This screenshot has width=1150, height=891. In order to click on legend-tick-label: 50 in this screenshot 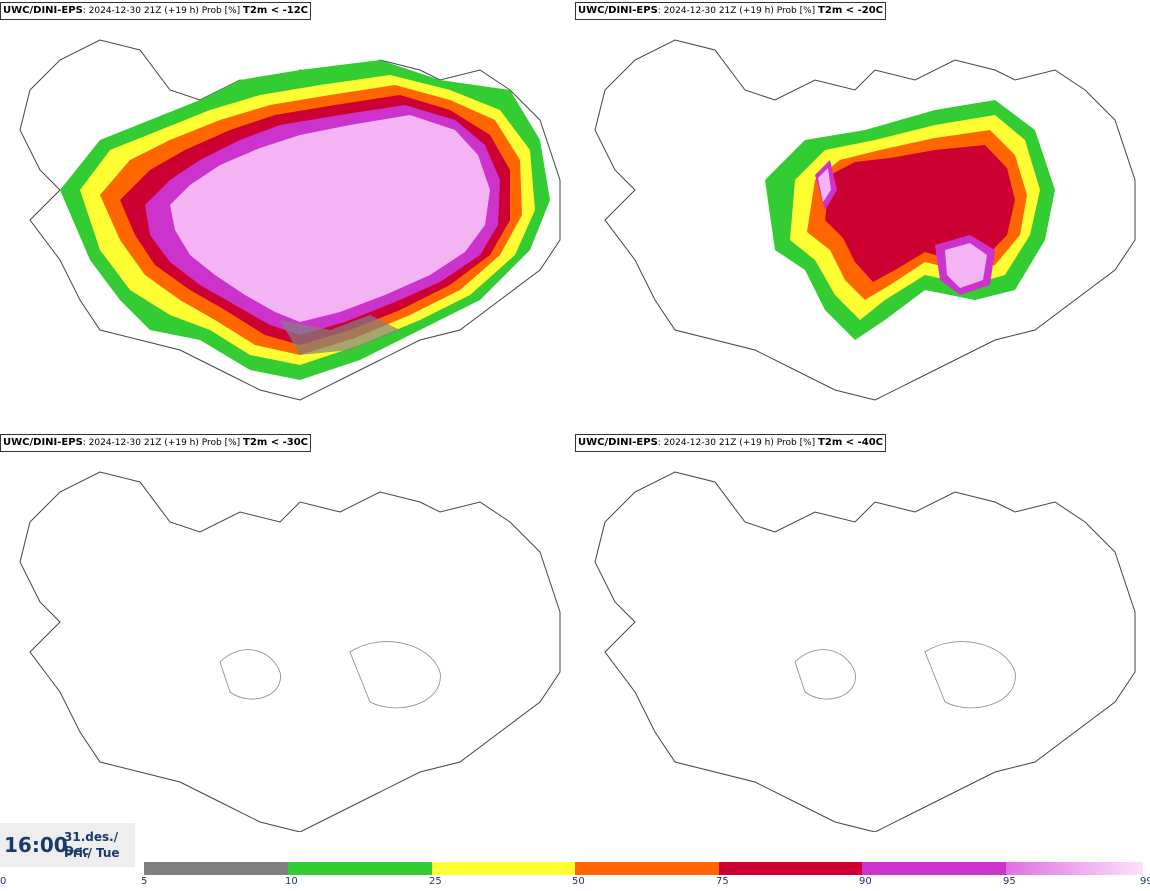, I will do `click(578, 881)`.